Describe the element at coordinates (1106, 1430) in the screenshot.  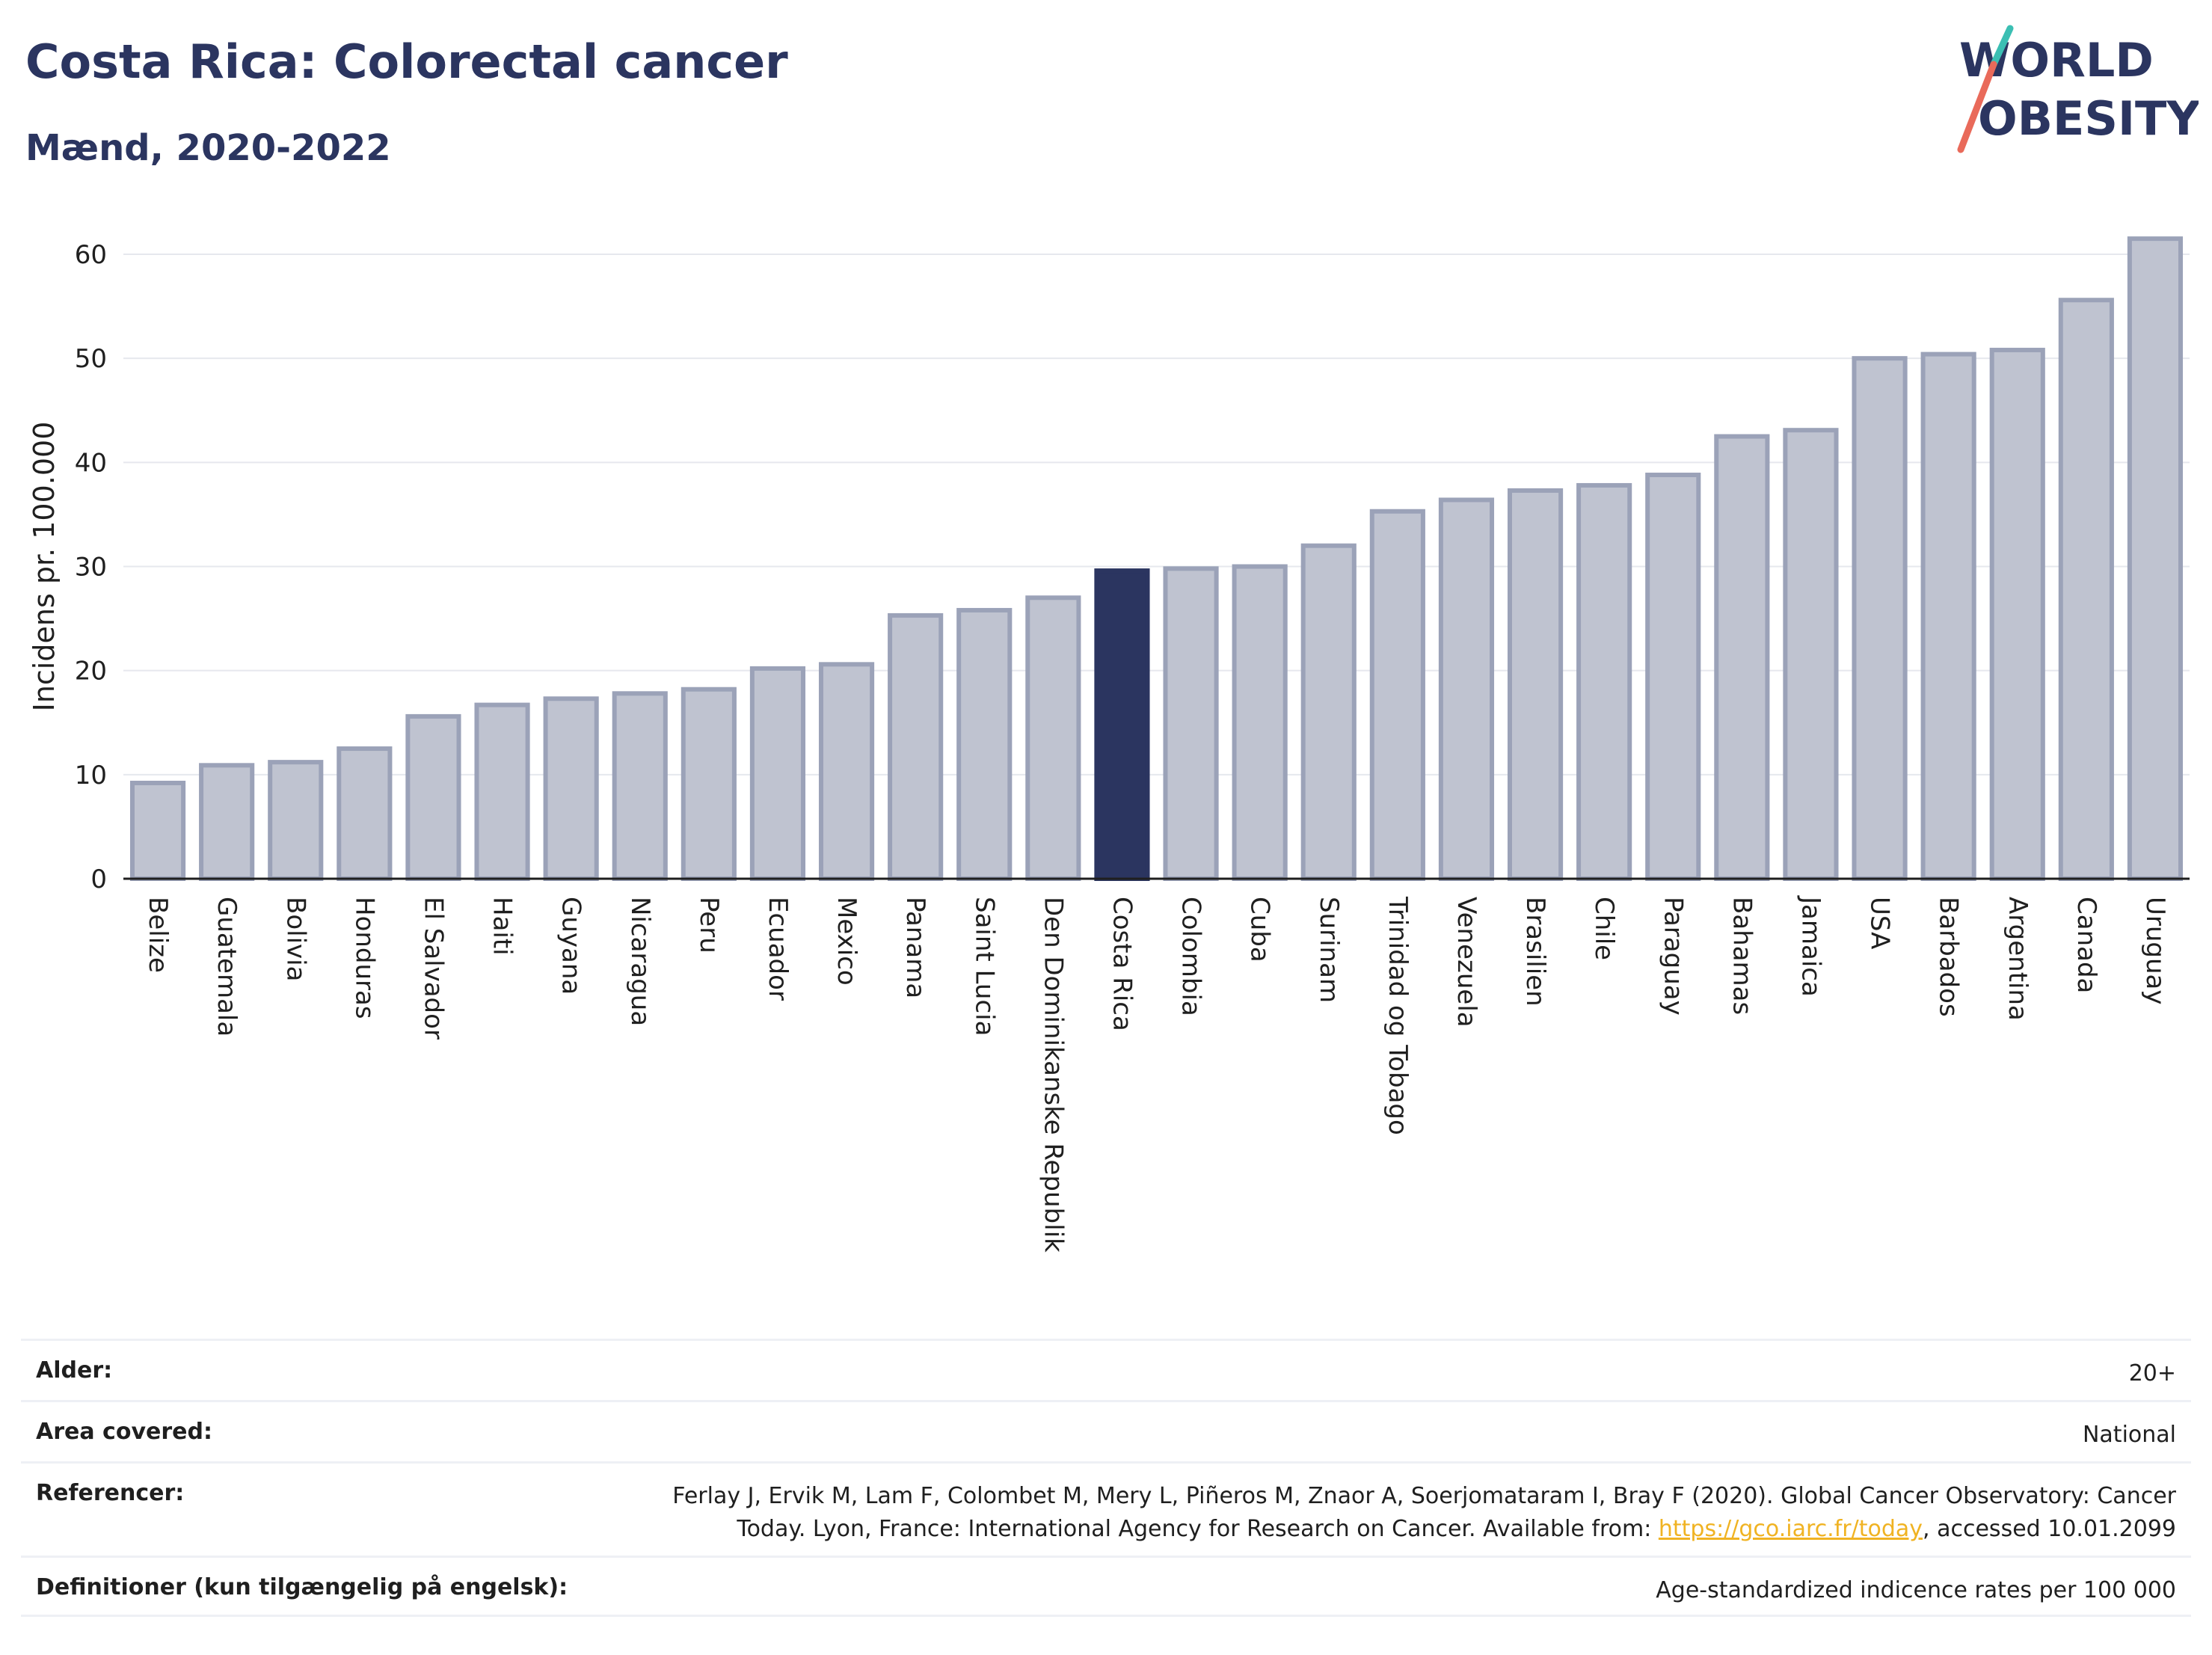
I see `meta-row-area: Area covered: National` at that location.